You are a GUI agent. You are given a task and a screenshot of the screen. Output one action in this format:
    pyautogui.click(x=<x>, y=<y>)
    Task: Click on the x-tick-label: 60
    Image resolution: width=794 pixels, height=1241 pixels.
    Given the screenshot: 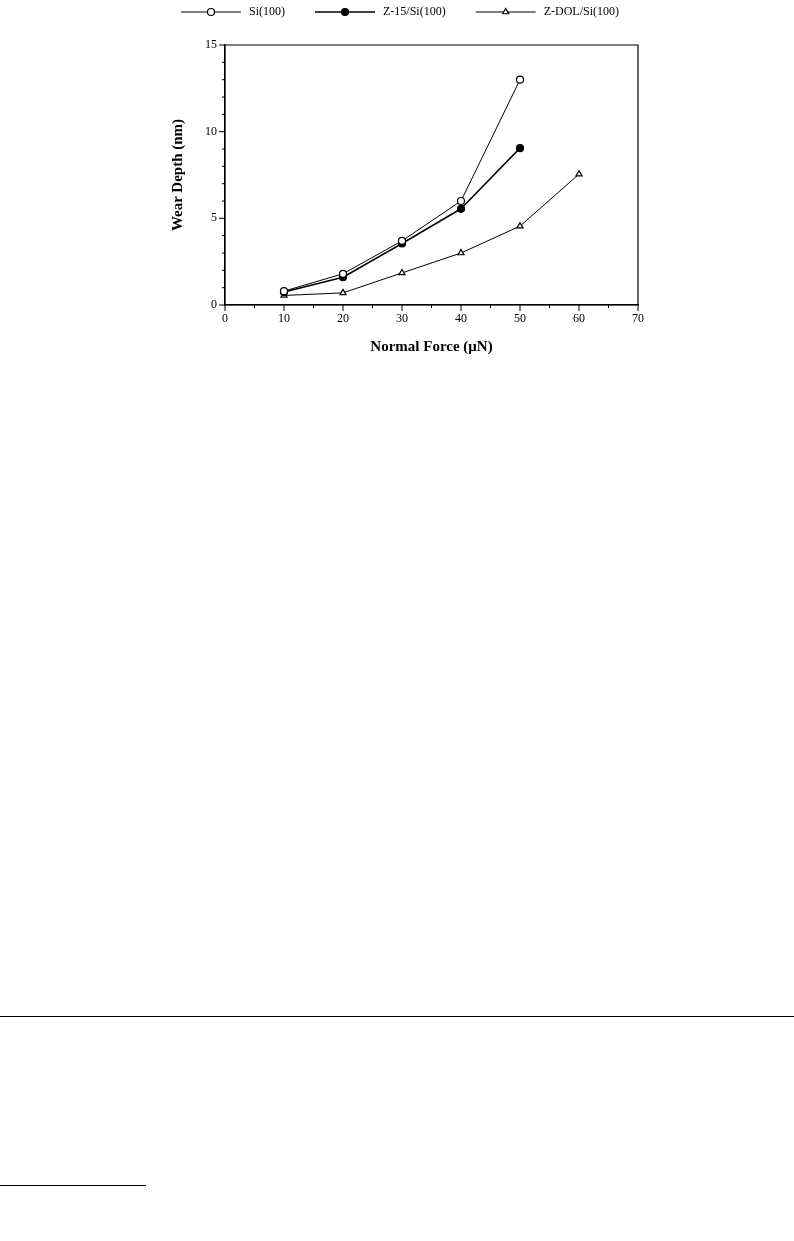 What is the action you would take?
    pyautogui.click(x=579, y=318)
    